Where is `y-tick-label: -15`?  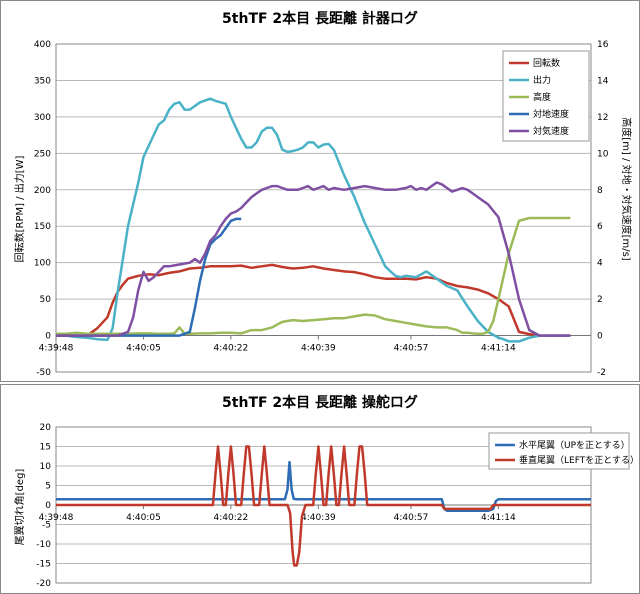 y-tick-label: -15 is located at coordinates (43, 565).